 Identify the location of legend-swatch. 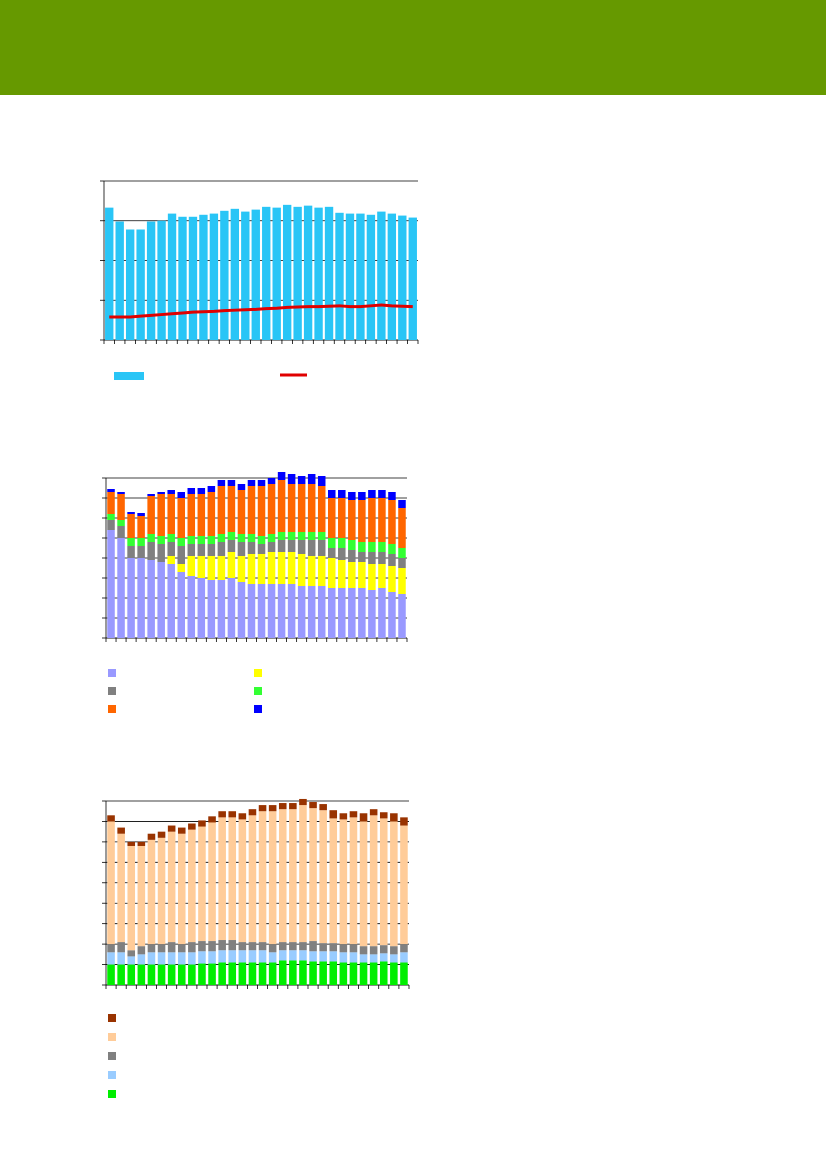
(112, 1018).